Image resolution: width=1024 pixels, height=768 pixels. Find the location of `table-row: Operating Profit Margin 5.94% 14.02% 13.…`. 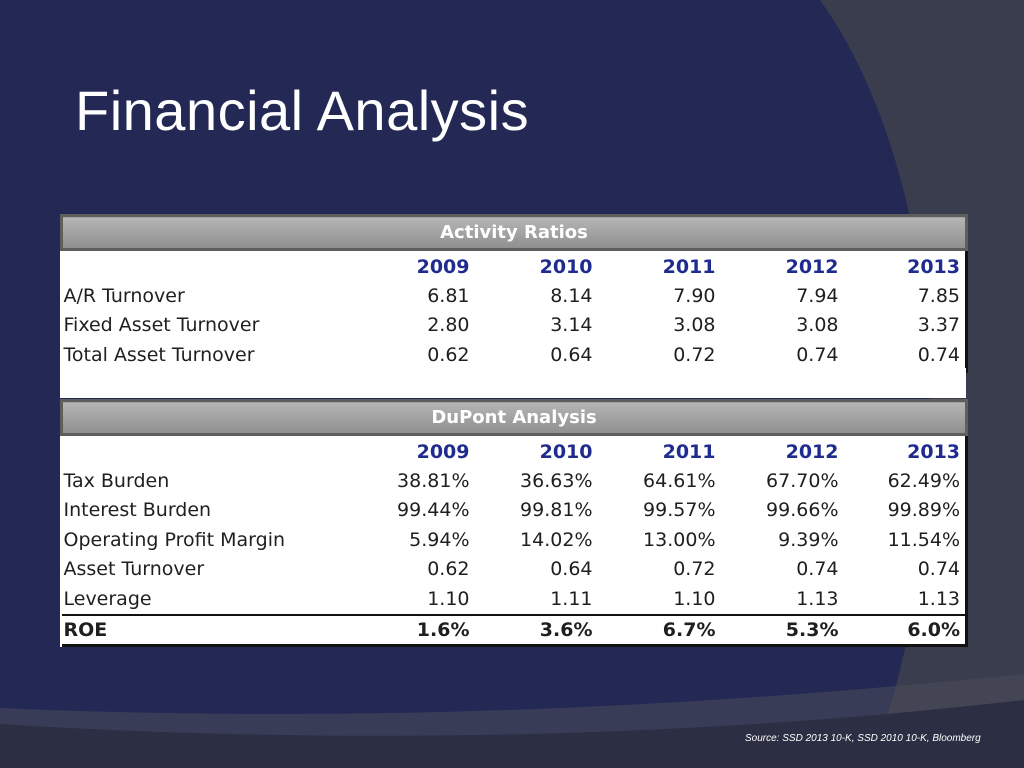

table-row: Operating Profit Margin 5.94% 14.02% 13.… is located at coordinates (514, 540).